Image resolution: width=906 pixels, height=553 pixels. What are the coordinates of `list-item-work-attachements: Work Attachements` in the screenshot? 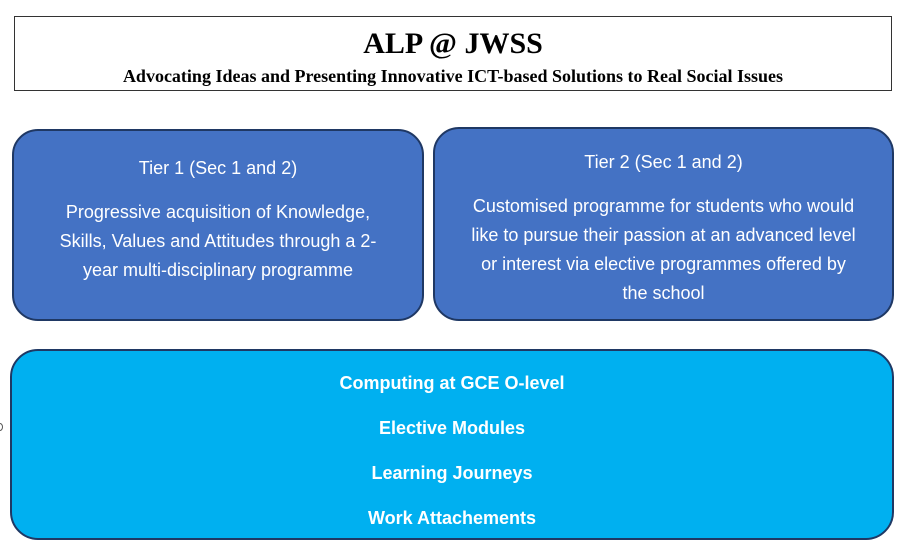 It's located at (452, 518).